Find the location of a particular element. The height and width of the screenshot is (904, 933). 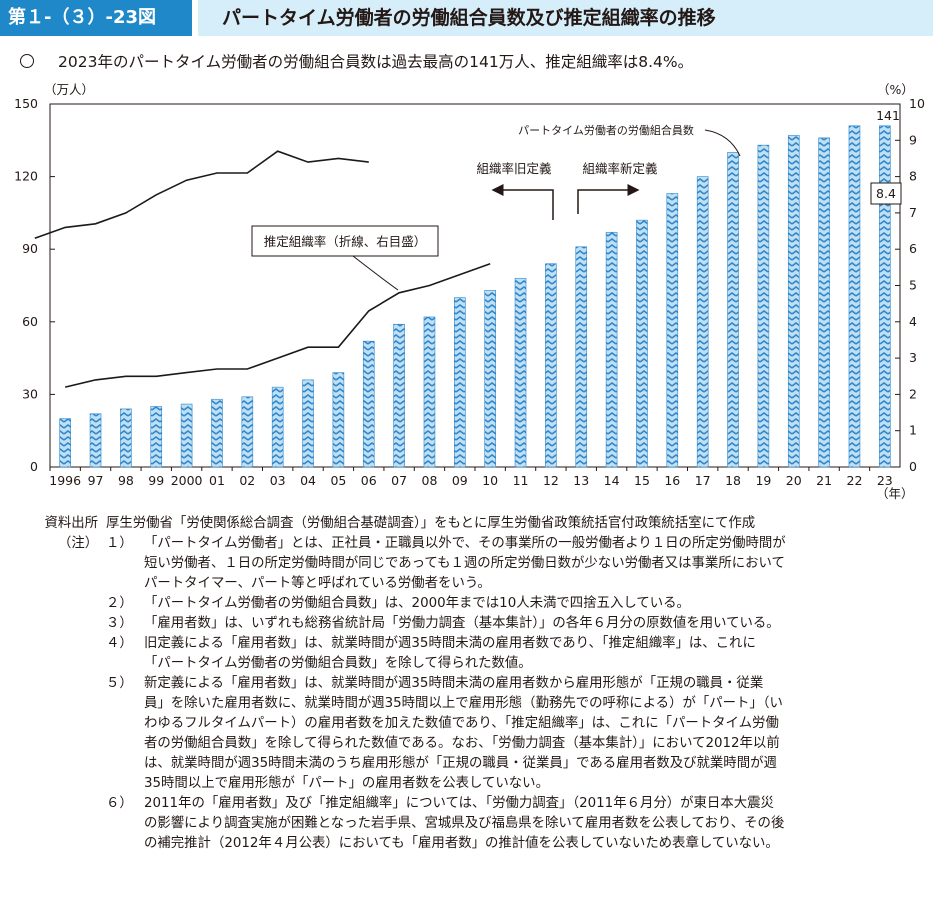

x-axis-tick-label: 21 is located at coordinates (824, 480).